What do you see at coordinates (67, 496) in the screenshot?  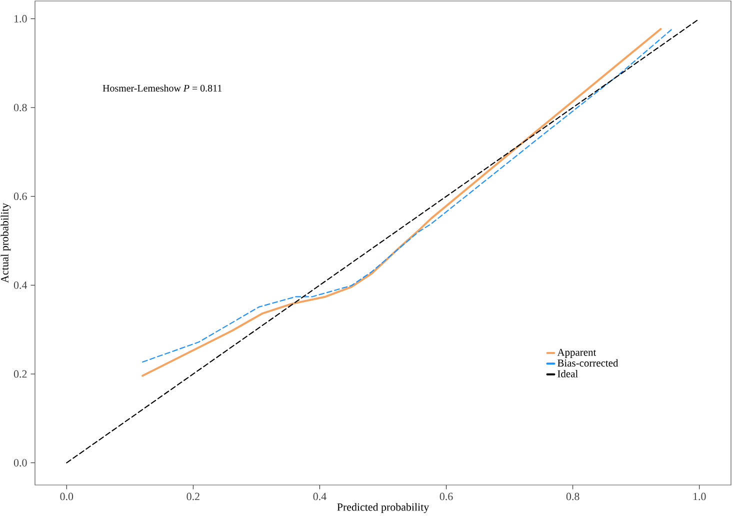 I see `x-tick-label: 0.0` at bounding box center [67, 496].